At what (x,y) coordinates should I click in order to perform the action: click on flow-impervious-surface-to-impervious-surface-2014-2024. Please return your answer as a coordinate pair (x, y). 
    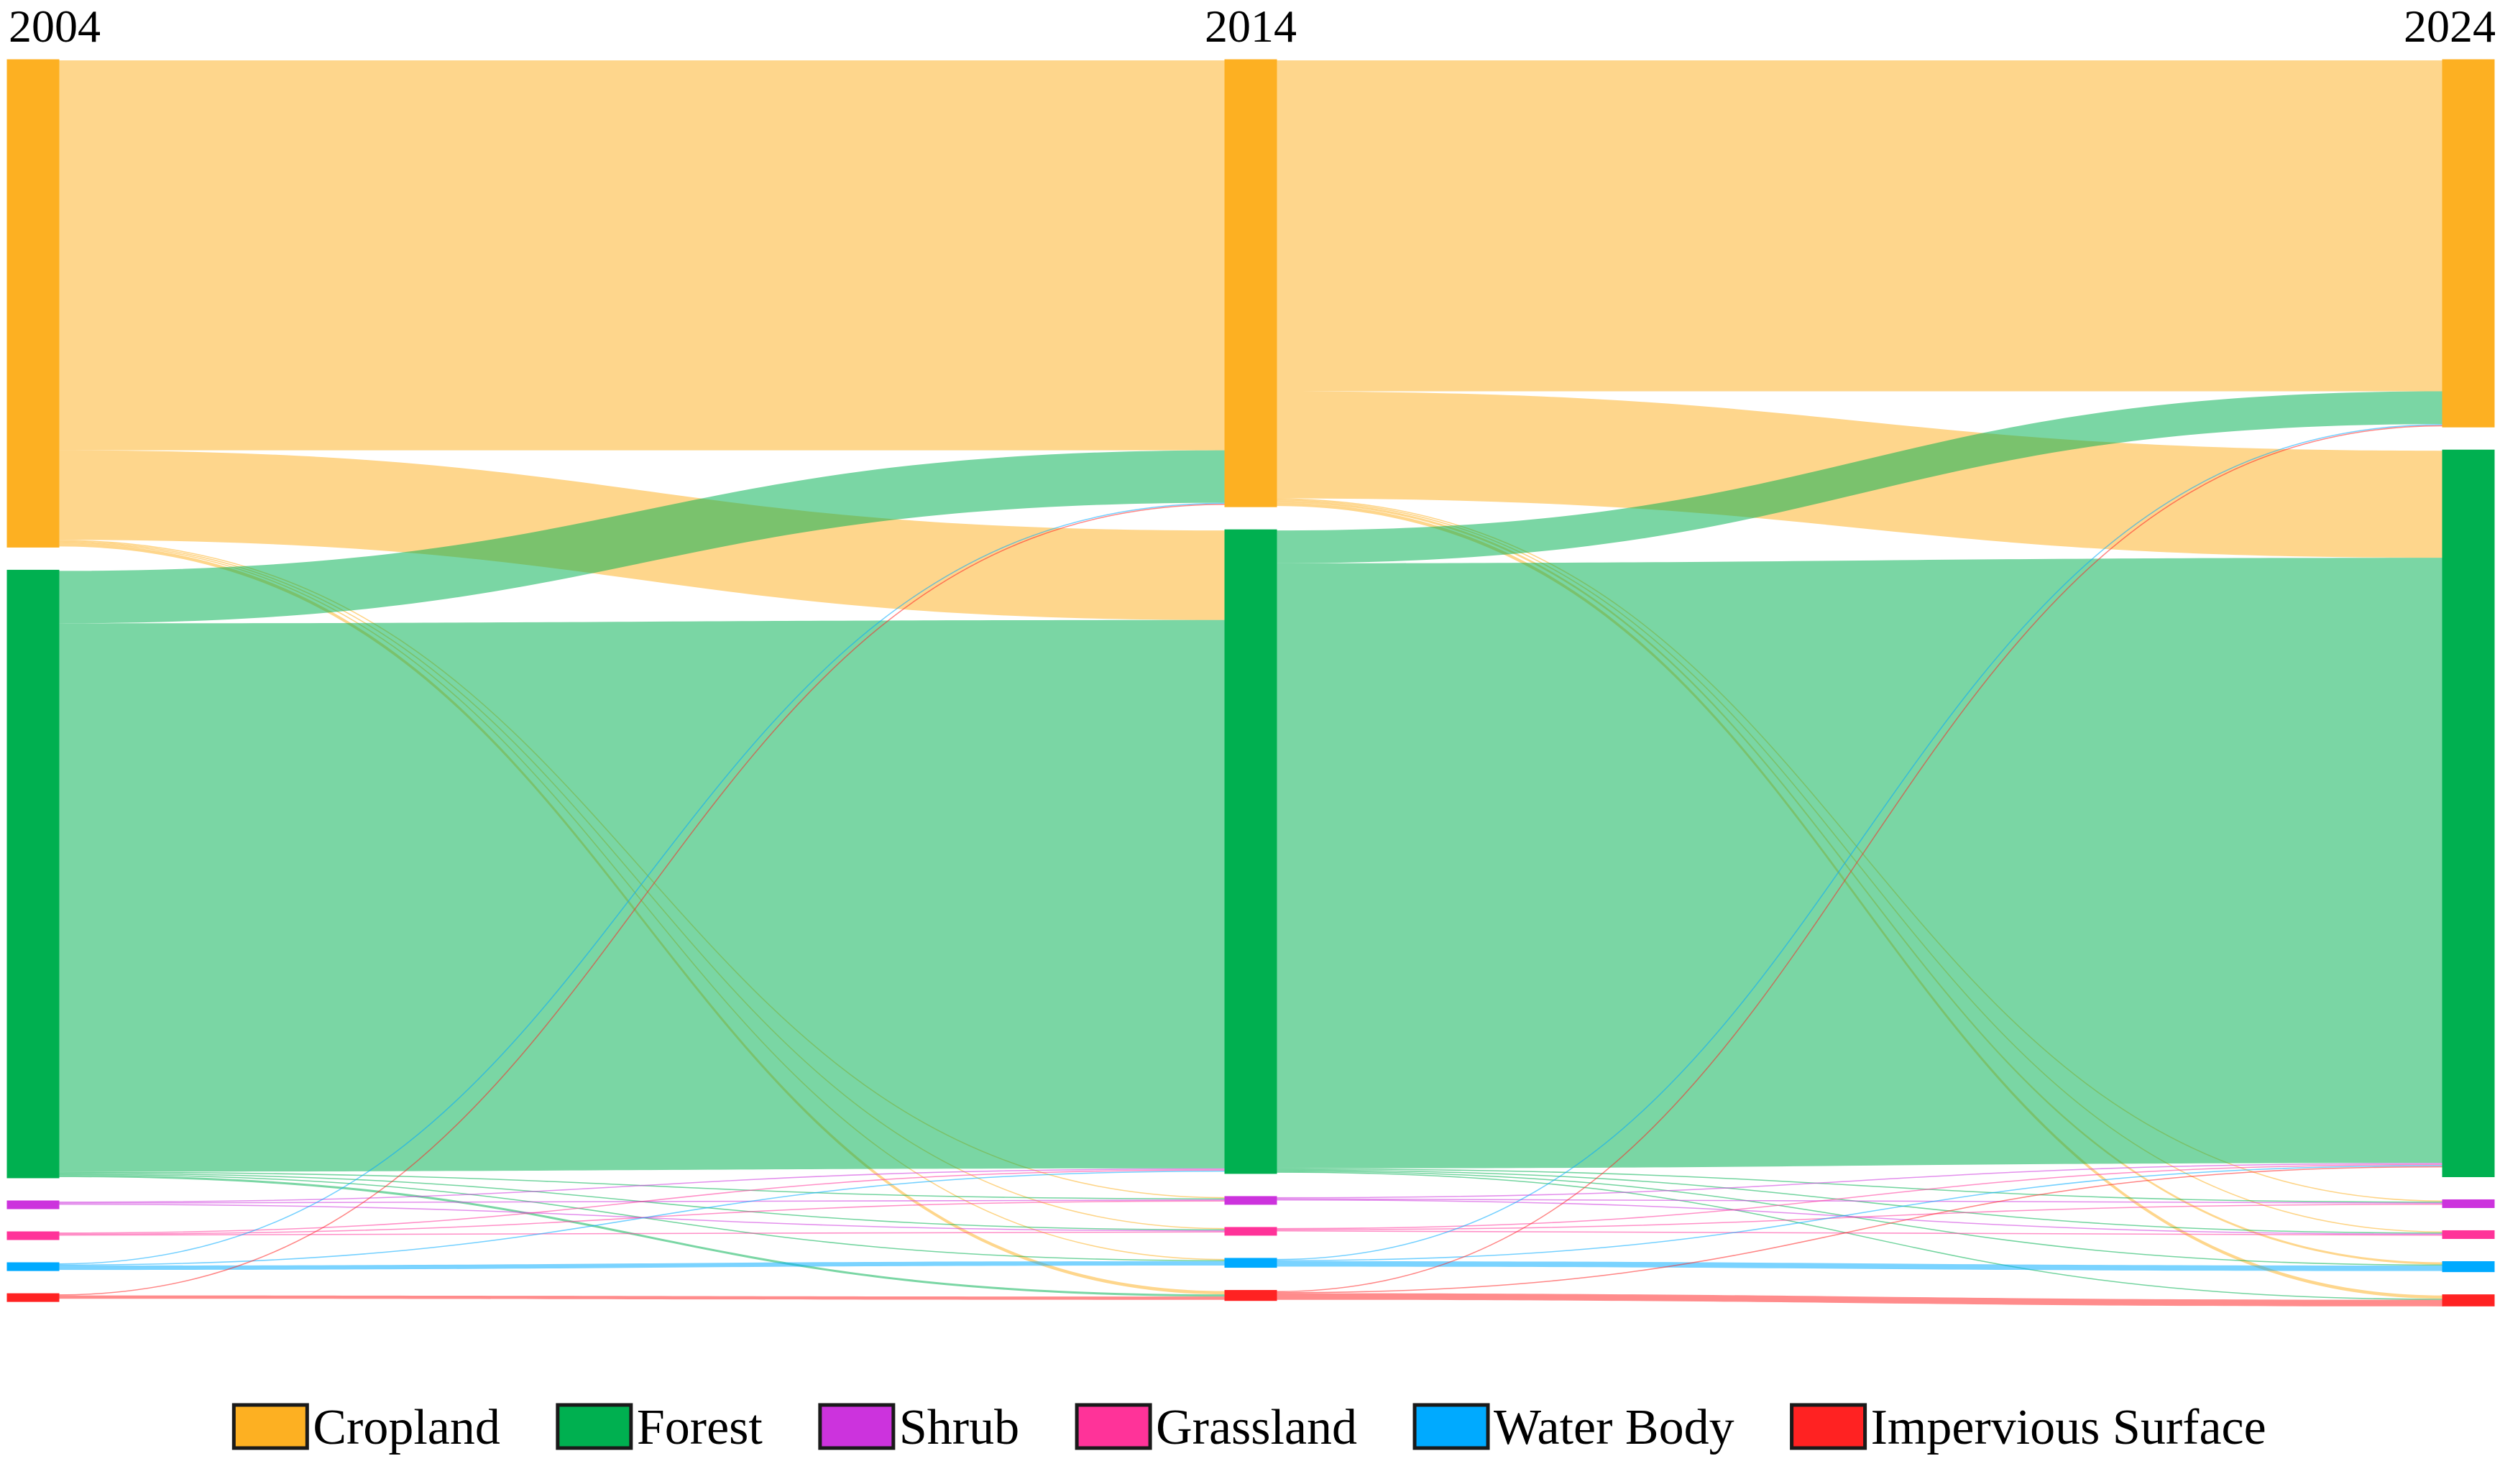
    Looking at the image, I should click on (1859, 1299).